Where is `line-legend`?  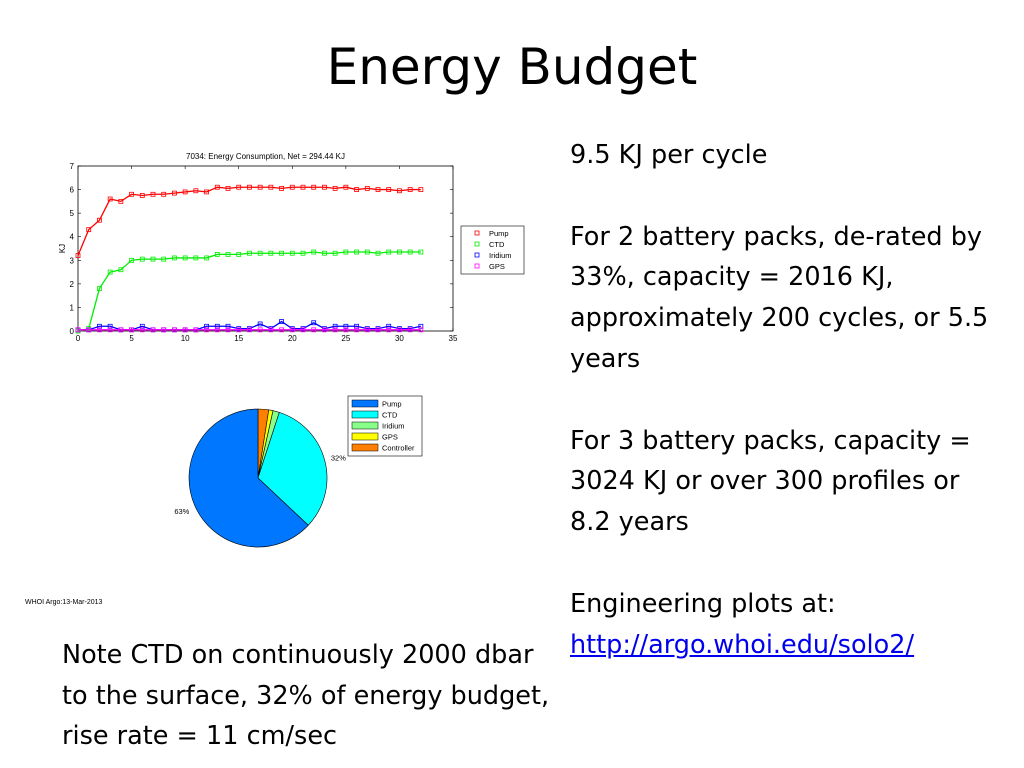 line-legend is located at coordinates (492, 250).